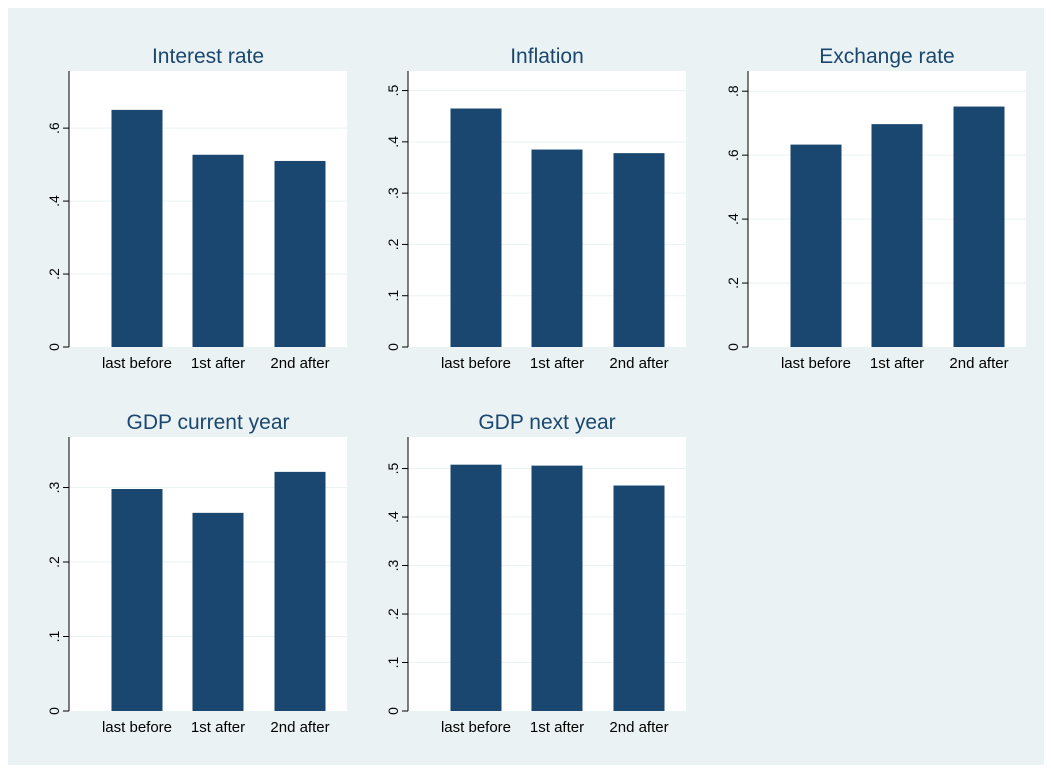 This screenshot has height=771, width=1051. Describe the element at coordinates (208, 56) in the screenshot. I see `chart-title: Interest rate` at that location.